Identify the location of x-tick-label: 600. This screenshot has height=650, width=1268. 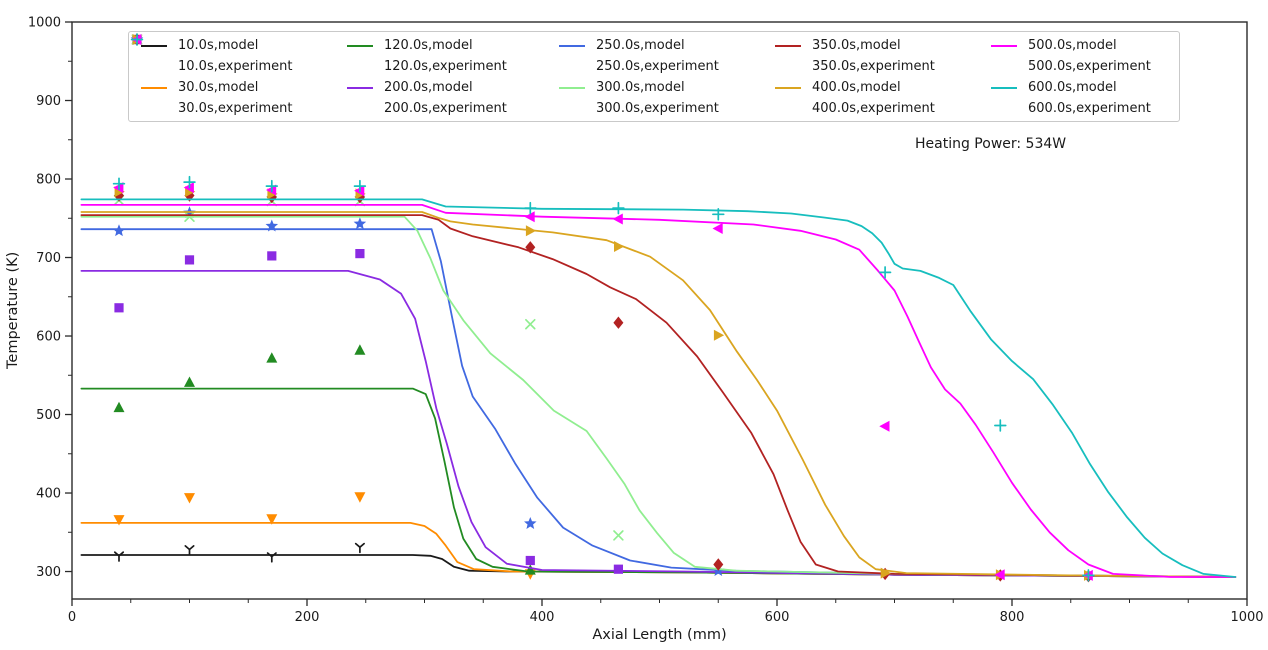
(777, 617).